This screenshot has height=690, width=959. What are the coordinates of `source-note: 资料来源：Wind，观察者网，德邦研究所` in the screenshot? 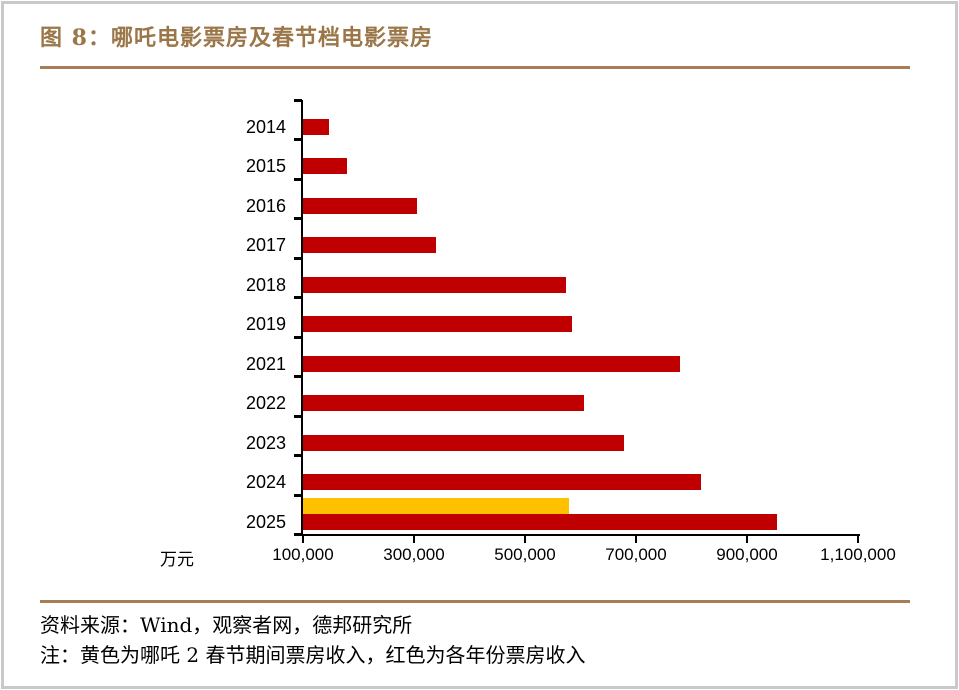 It's located at (226, 625).